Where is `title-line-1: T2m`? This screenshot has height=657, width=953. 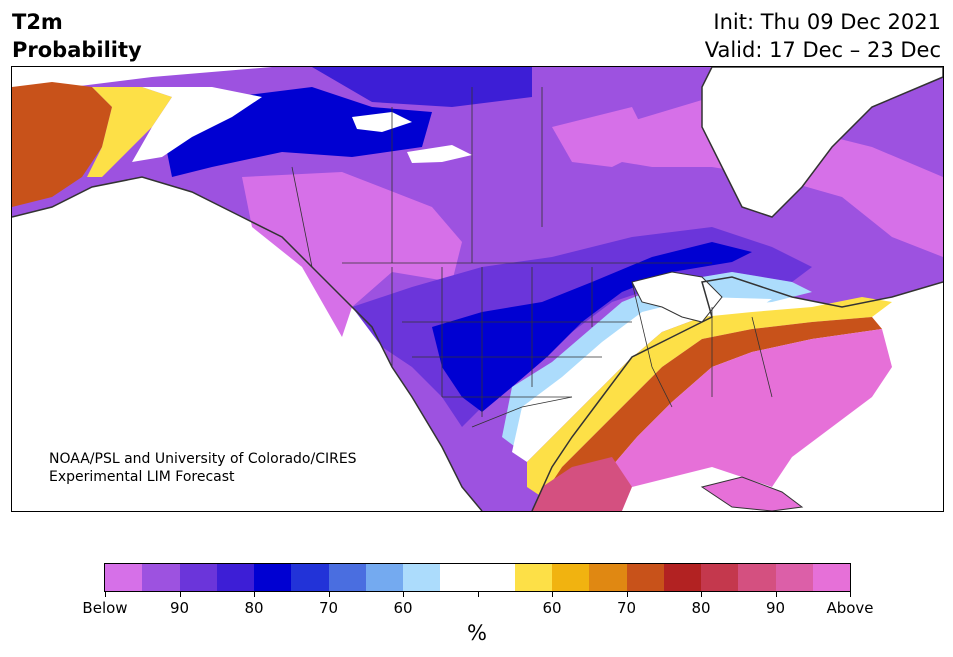 title-line-1: T2m is located at coordinates (37, 22).